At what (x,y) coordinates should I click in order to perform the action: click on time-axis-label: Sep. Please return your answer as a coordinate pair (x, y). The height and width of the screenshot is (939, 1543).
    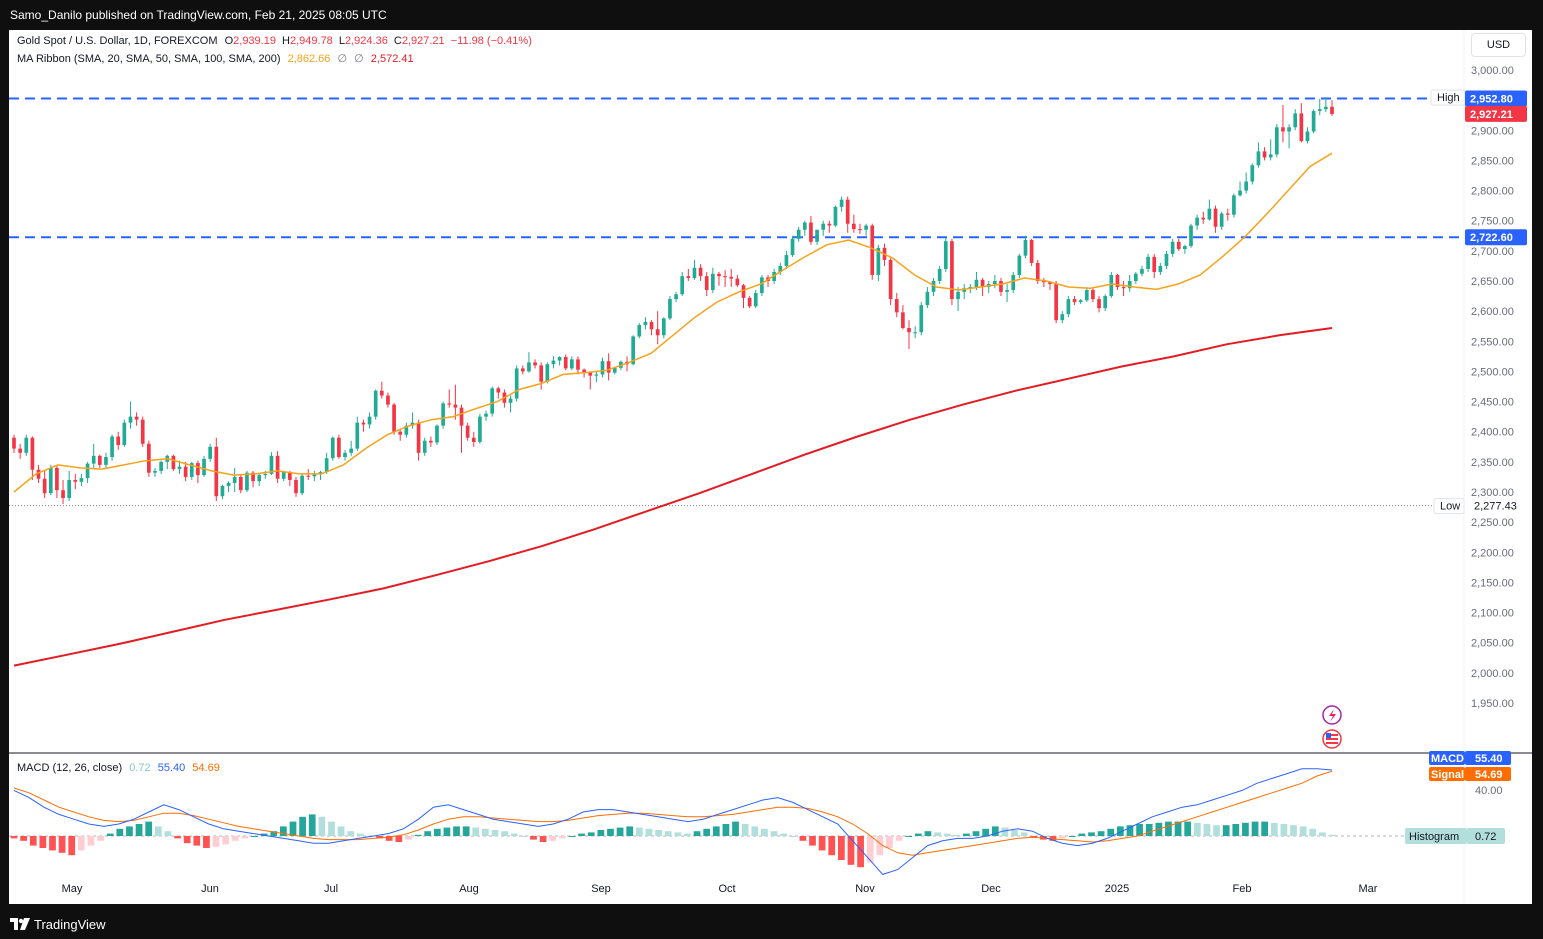
    Looking at the image, I should click on (601, 889).